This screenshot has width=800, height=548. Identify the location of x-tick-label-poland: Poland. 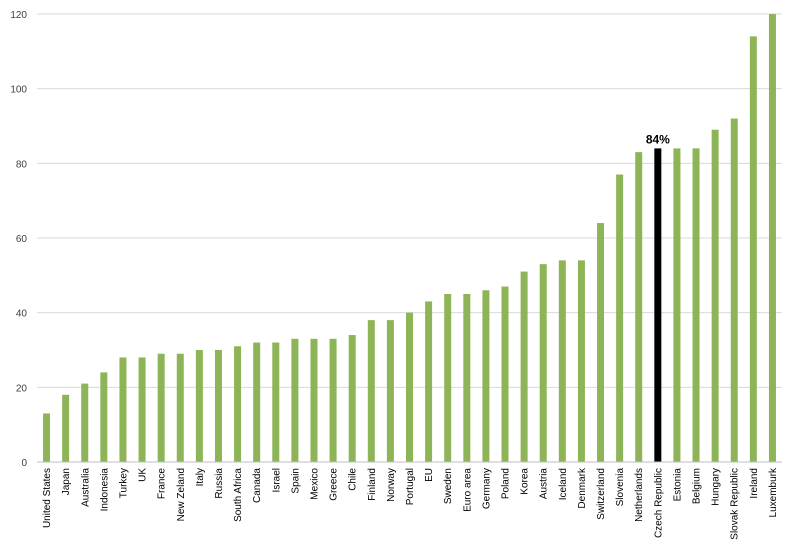
(506, 483).